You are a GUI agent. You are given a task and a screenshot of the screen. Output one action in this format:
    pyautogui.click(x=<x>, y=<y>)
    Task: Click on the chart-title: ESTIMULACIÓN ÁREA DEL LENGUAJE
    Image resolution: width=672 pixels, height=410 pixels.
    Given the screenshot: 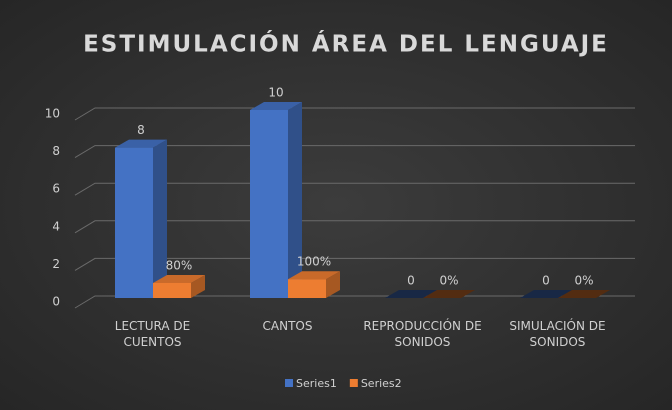 What is the action you would take?
    pyautogui.click(x=346, y=44)
    